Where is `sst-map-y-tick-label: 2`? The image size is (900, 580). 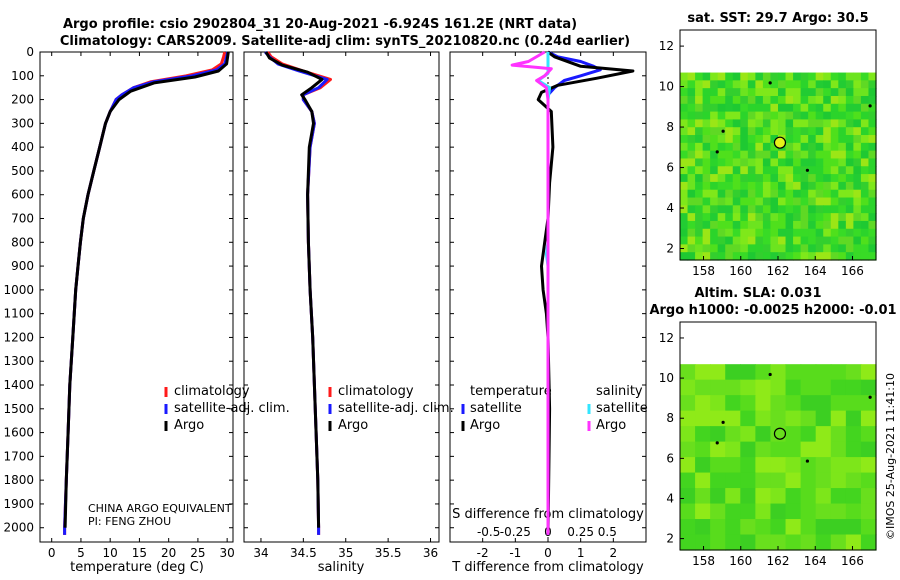
sst-map-y-tick-label: 2 is located at coordinates (670, 249).